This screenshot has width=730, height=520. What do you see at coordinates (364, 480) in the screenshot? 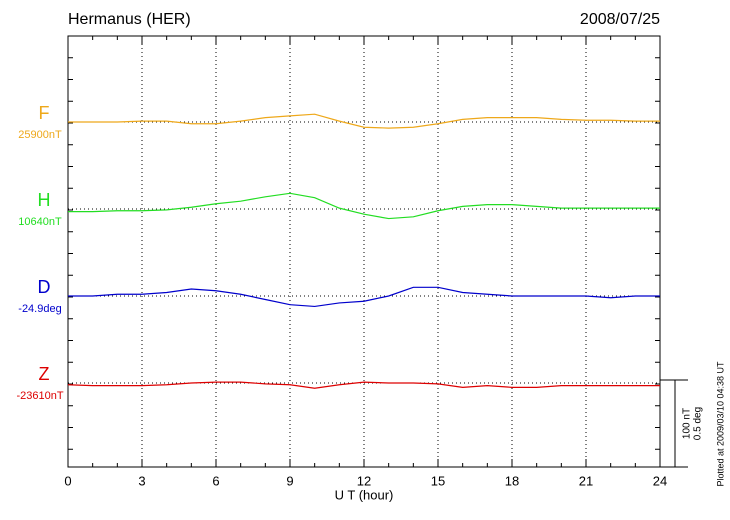
I see `x-tick-label: 12` at bounding box center [364, 480].